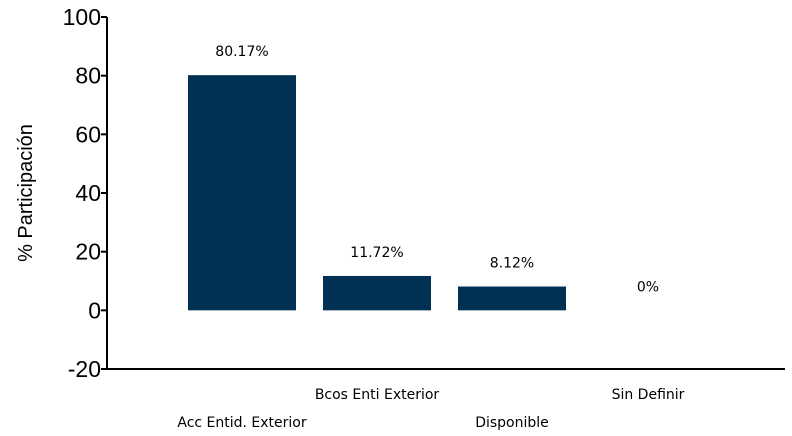  Describe the element at coordinates (241, 52) in the screenshot. I see `data-label: 80.17%` at that location.